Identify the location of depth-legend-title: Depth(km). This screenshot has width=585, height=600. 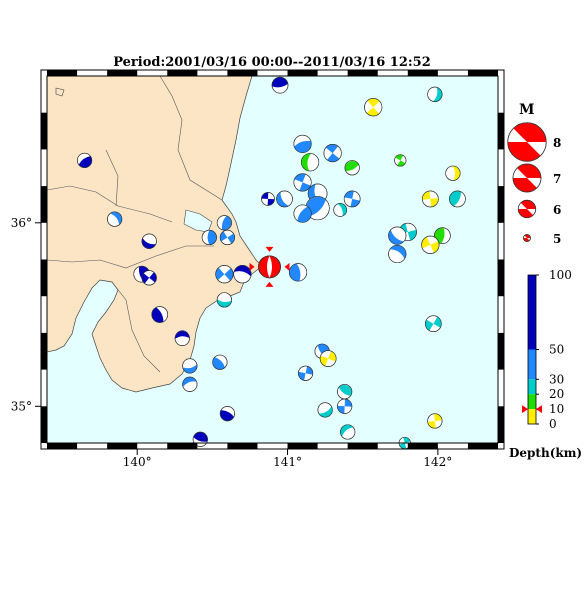
(545, 453).